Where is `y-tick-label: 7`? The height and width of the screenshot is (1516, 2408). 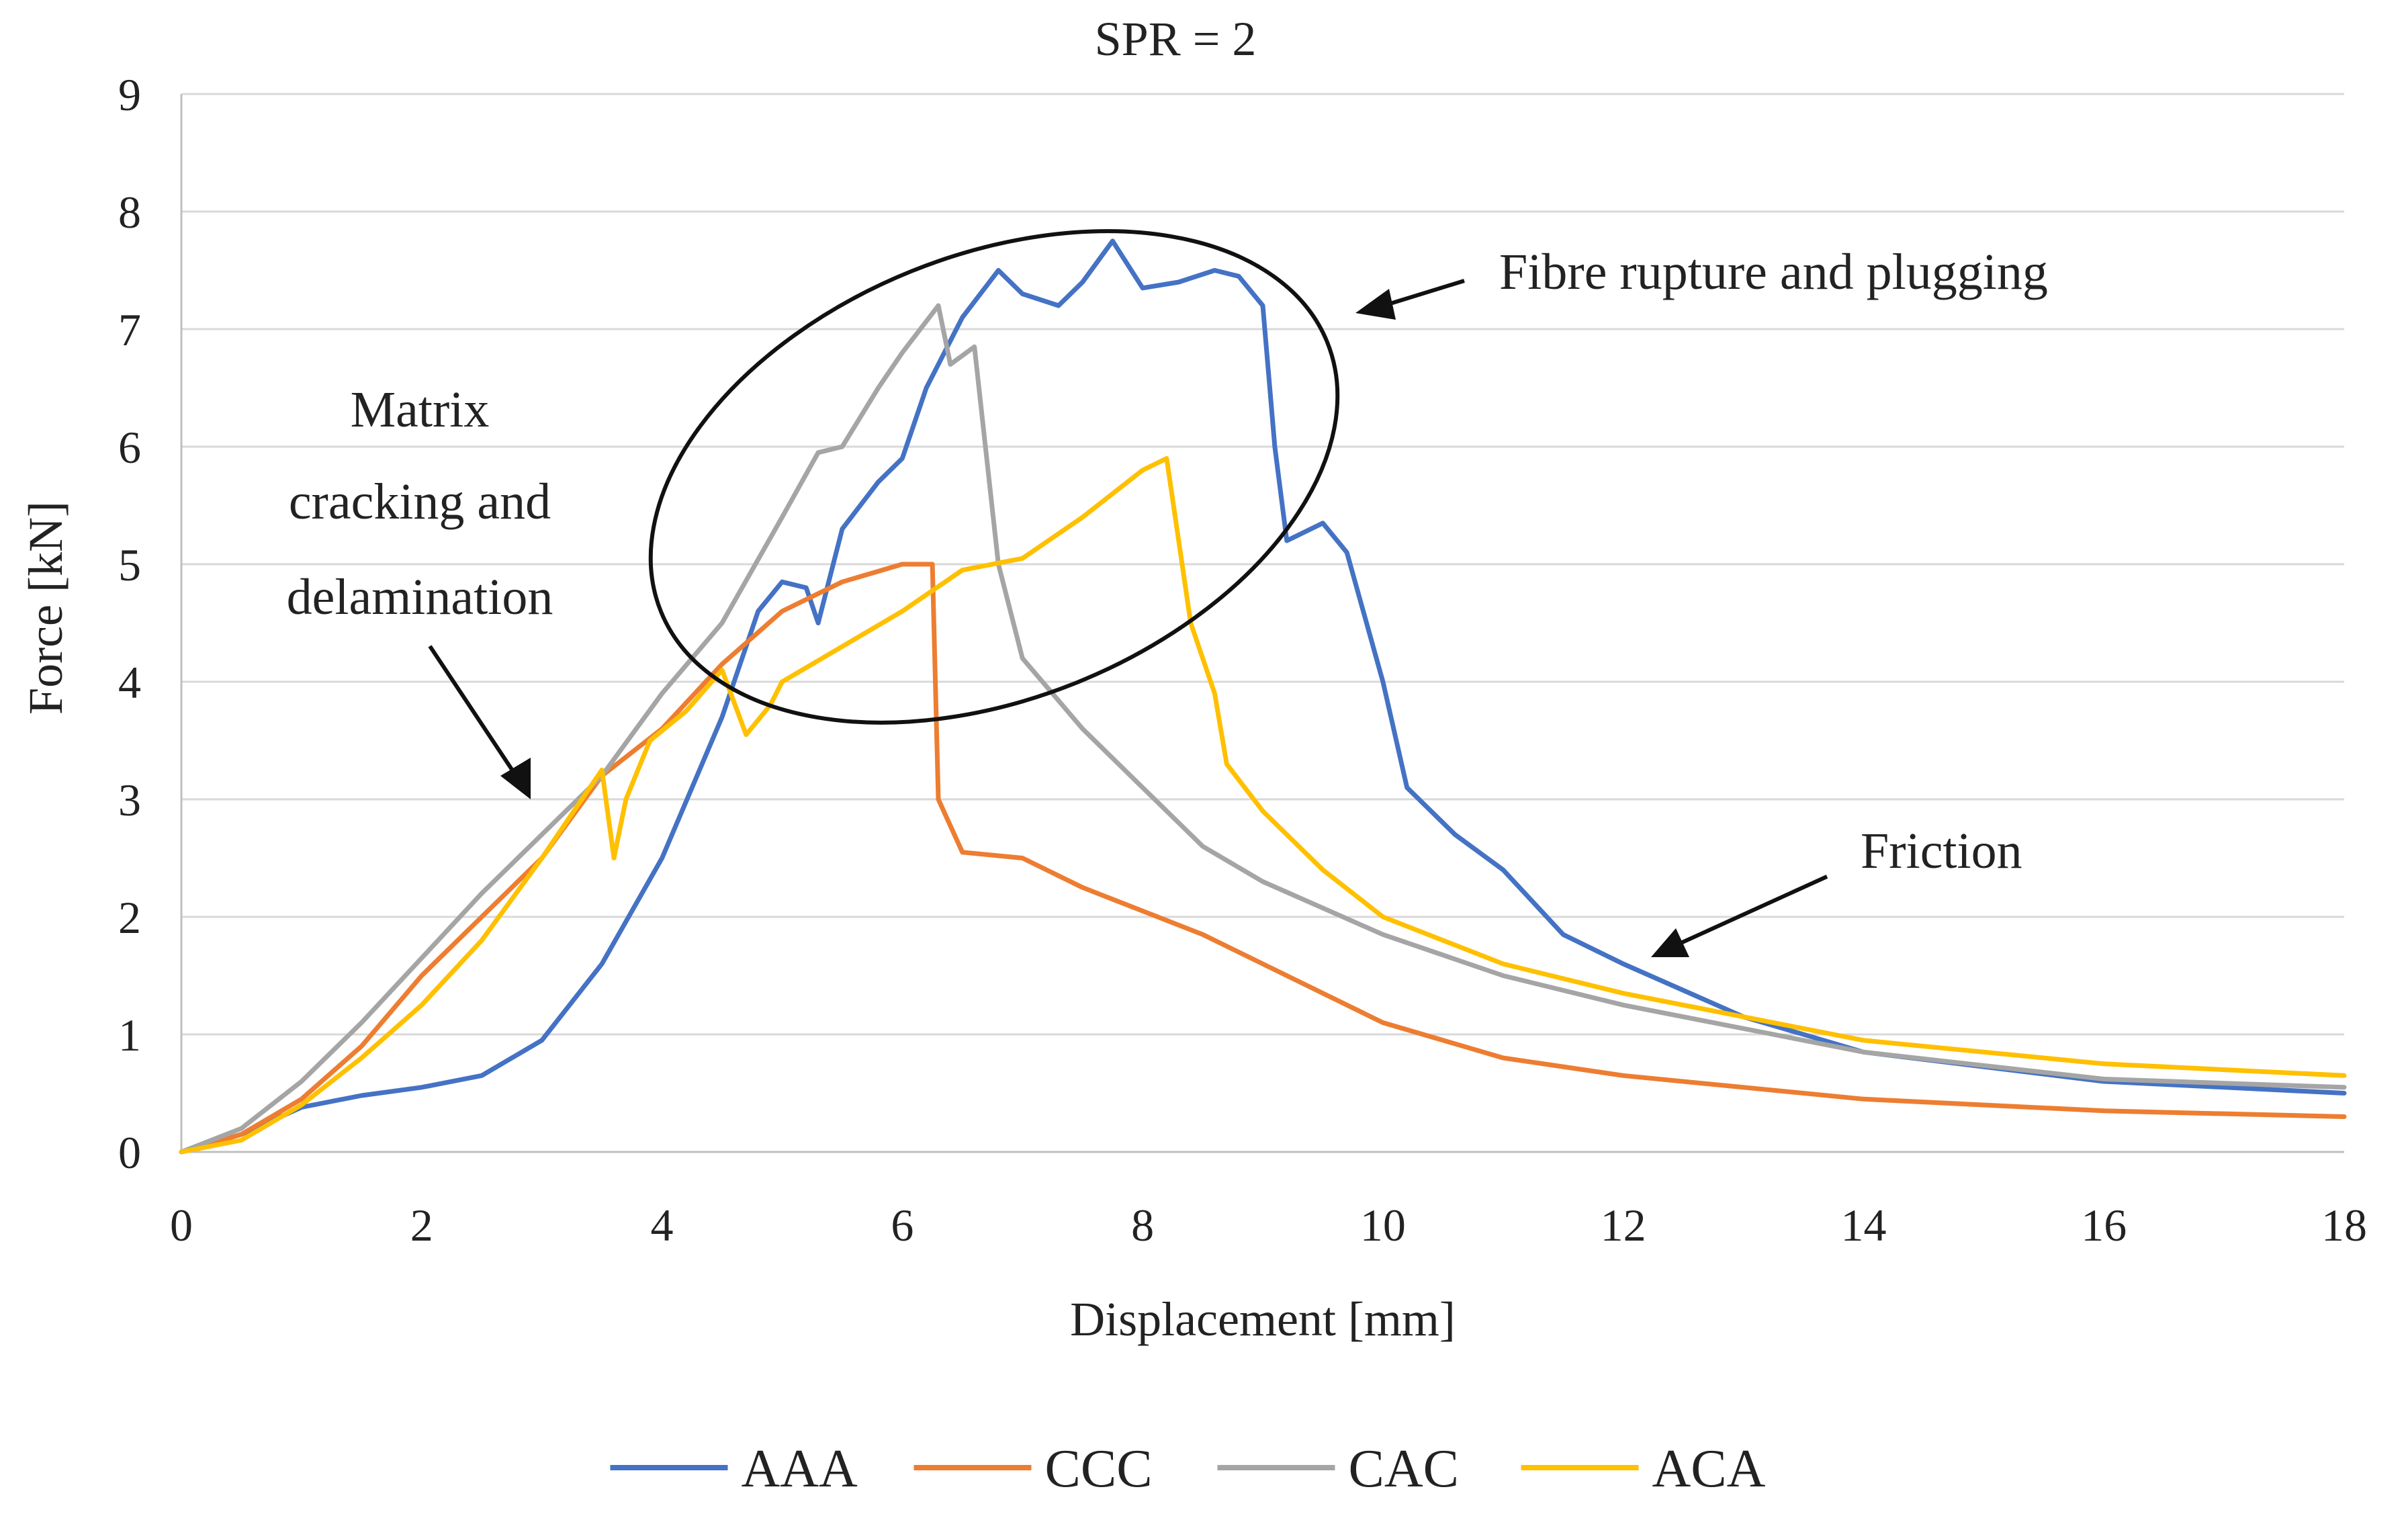
y-tick-label: 7 is located at coordinates (129, 329).